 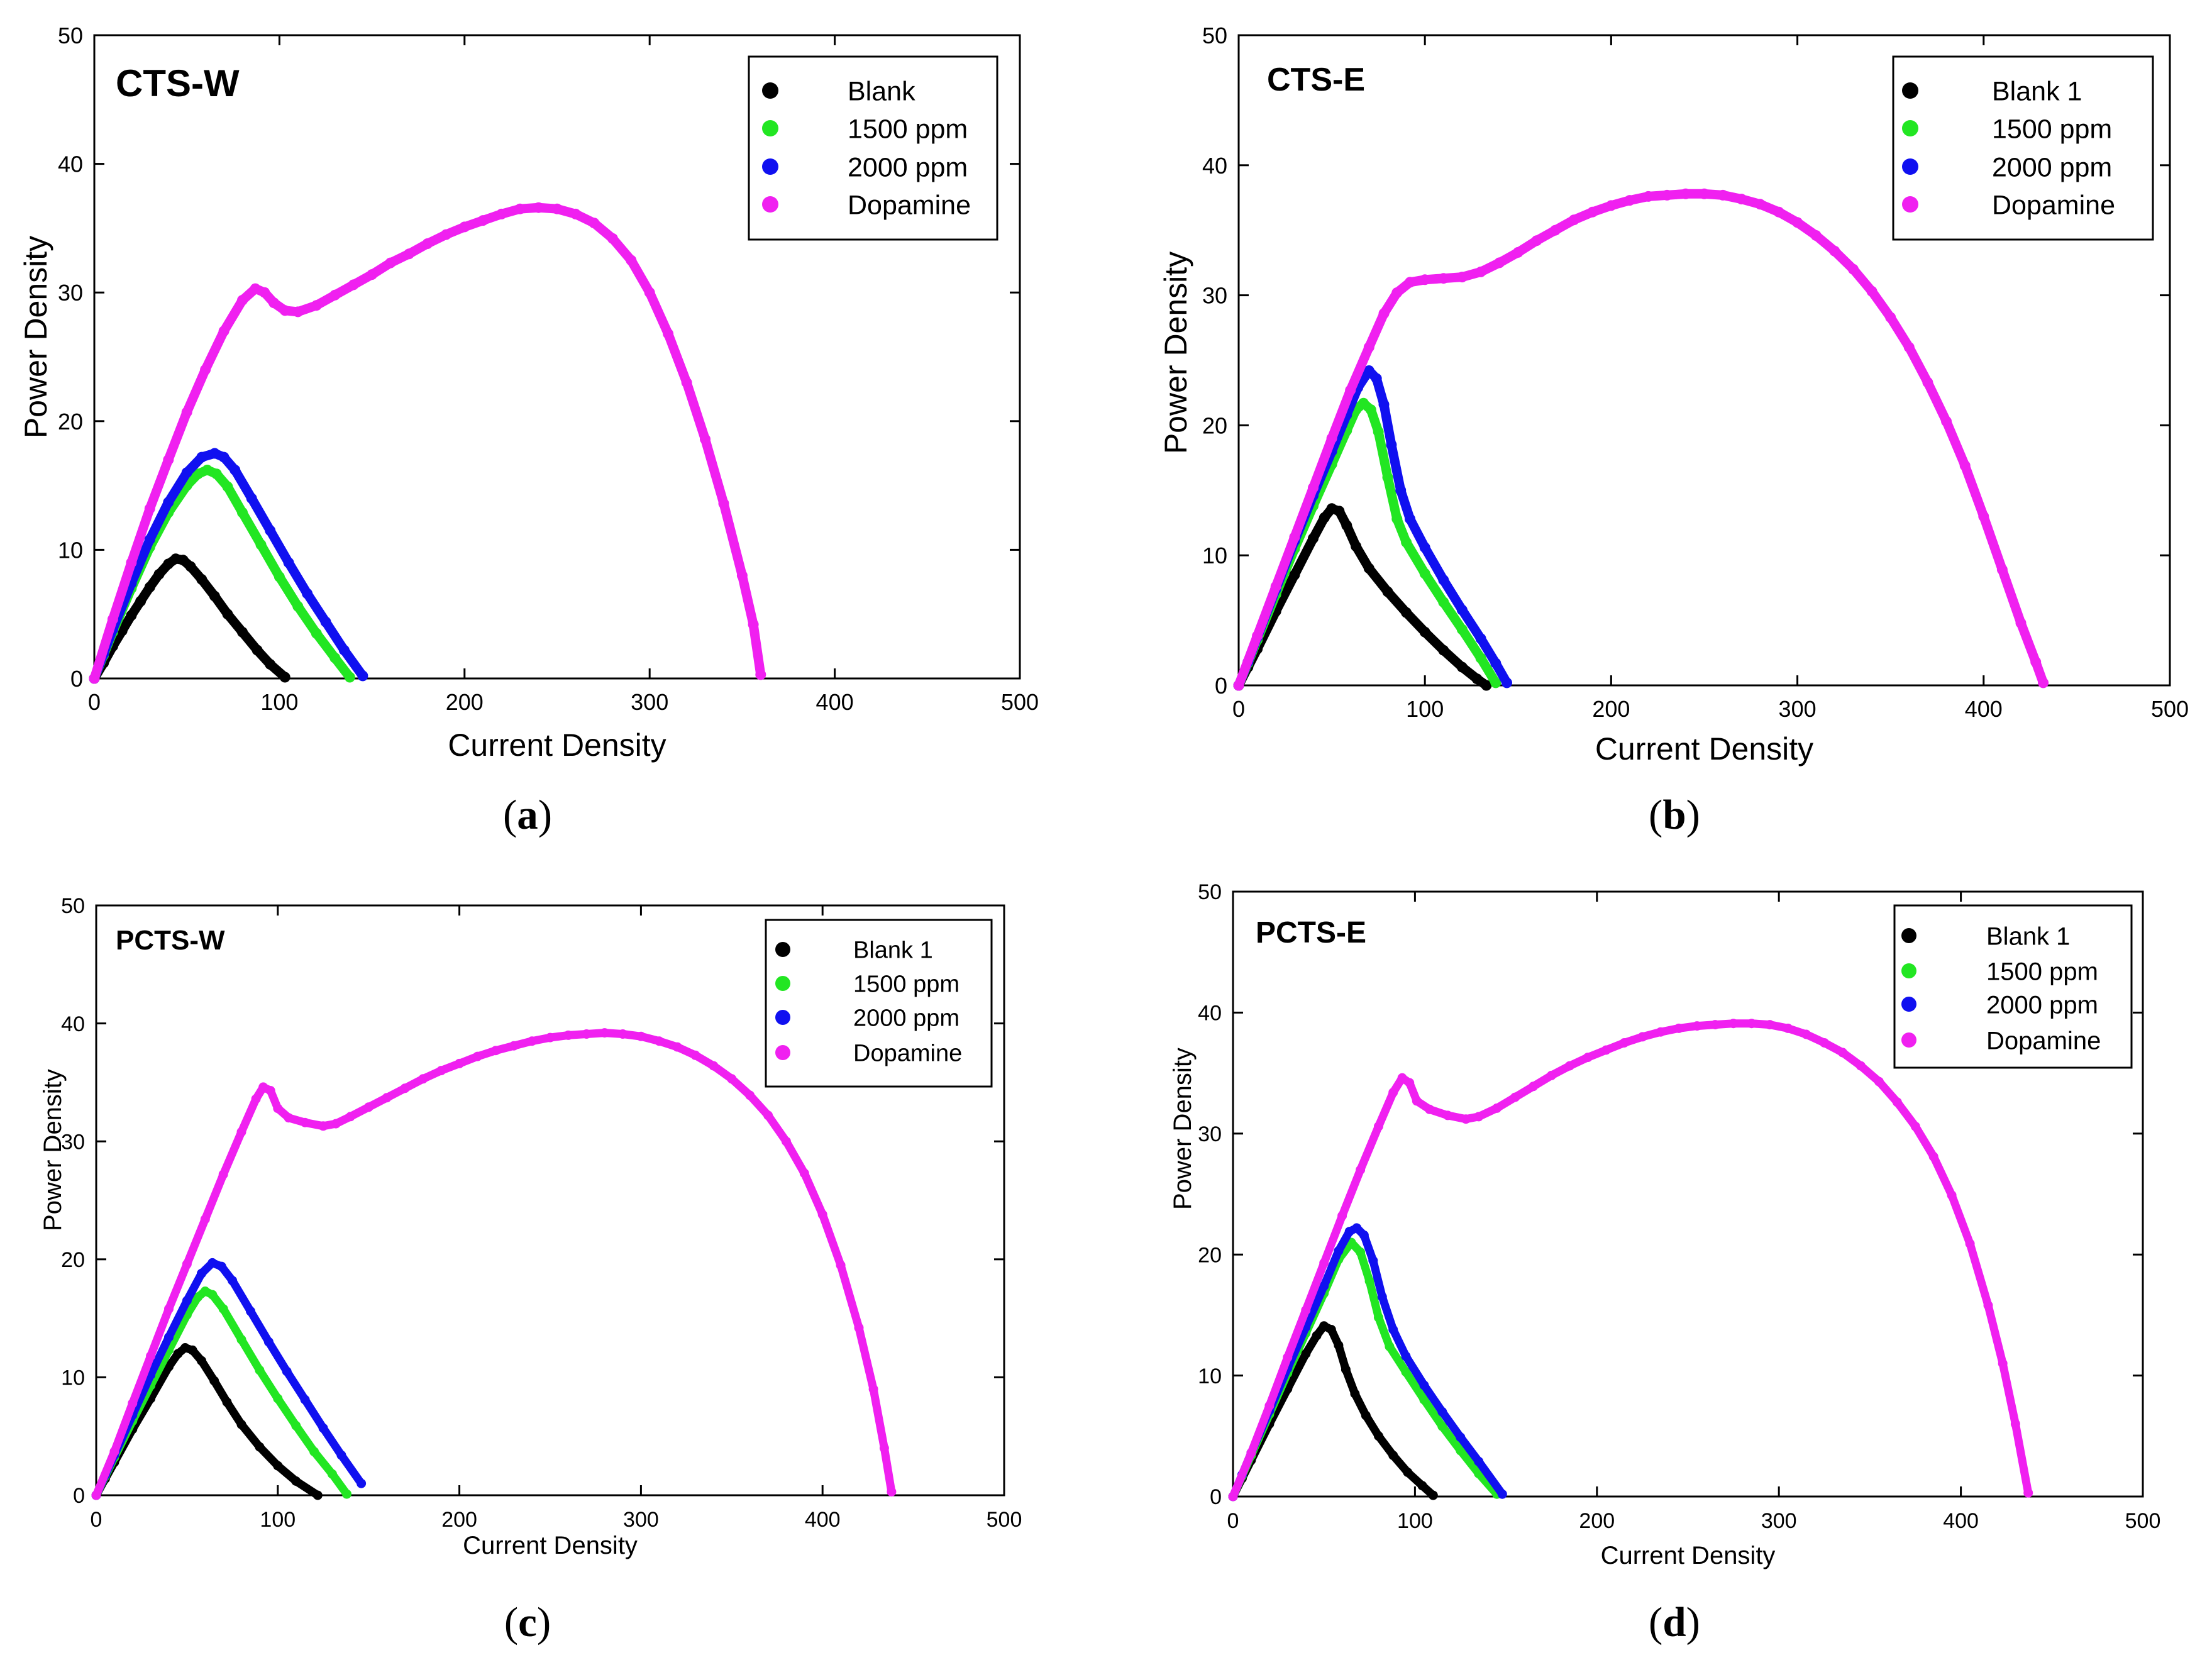 I want to click on legend-box, so click(x=2013, y=986).